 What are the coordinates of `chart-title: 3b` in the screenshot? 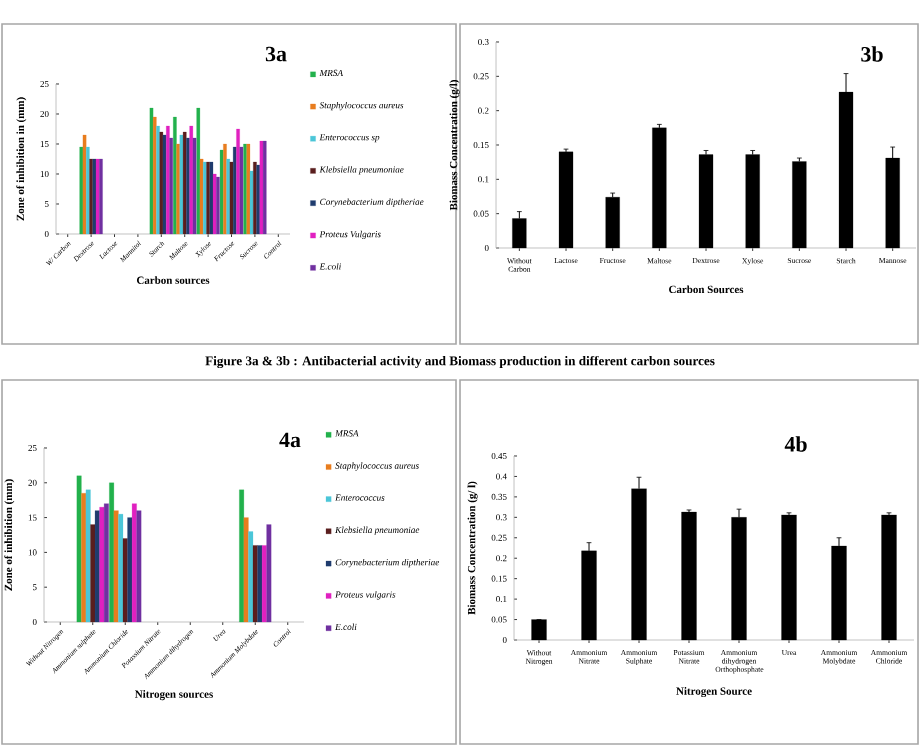 It's located at (872, 54).